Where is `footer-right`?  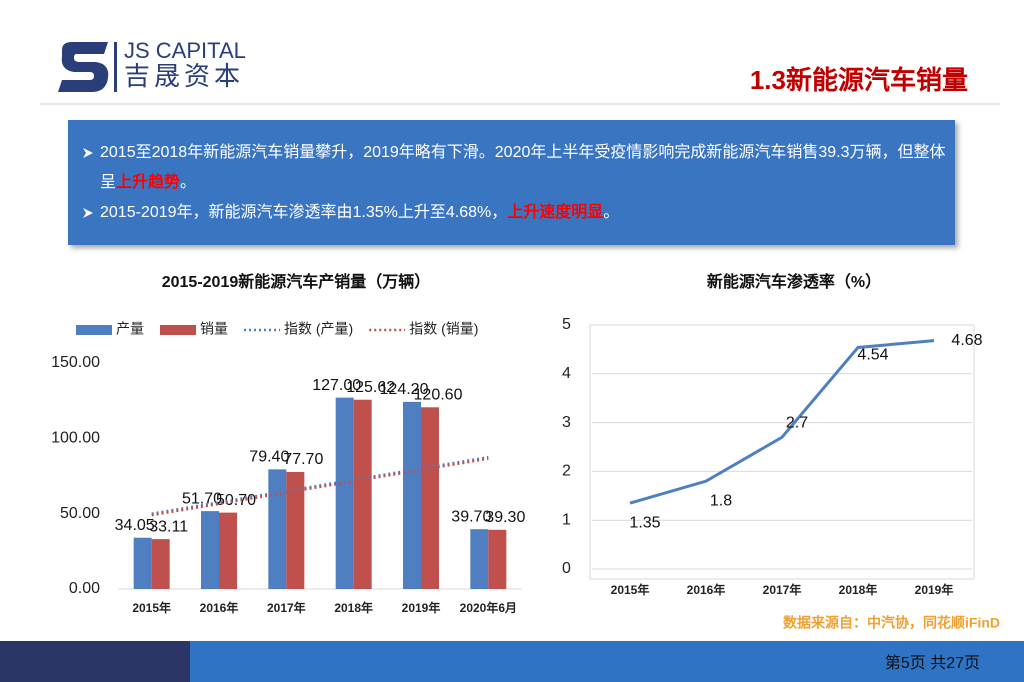
footer-right is located at coordinates (607, 661).